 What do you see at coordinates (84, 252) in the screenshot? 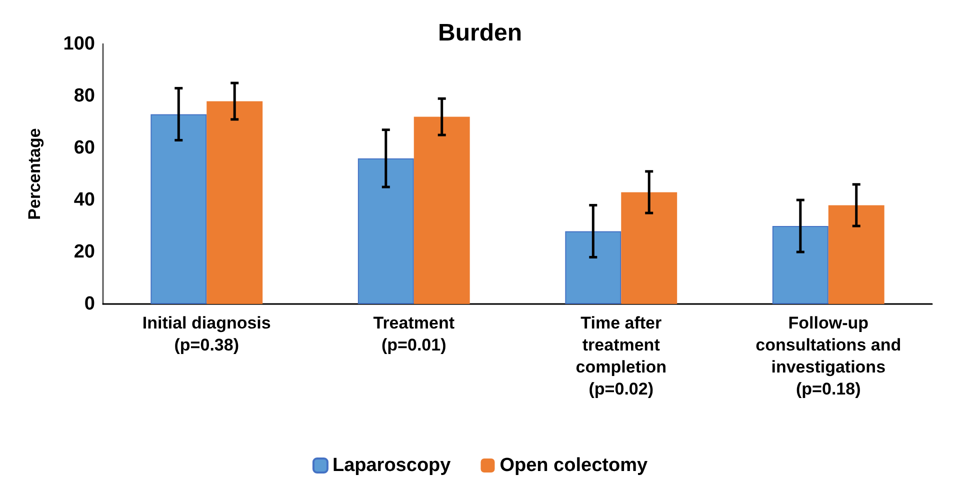
I see `y-tick-label: 20` at bounding box center [84, 252].